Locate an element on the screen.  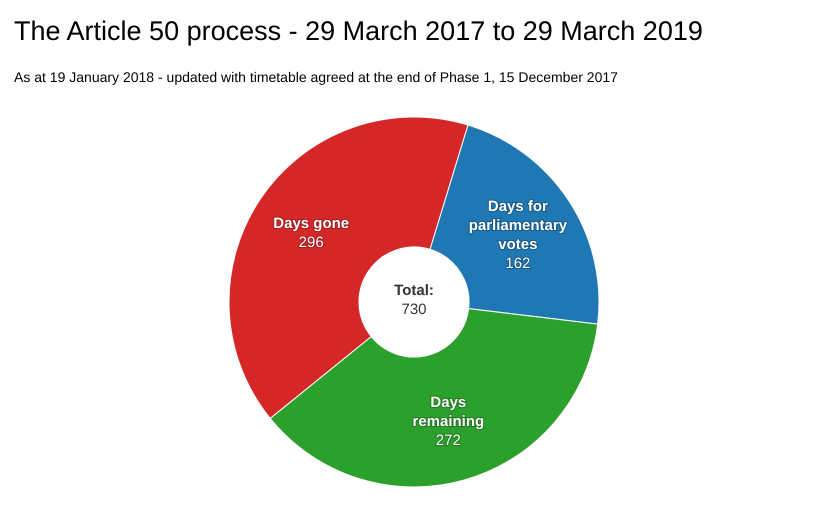
data-label: 296 is located at coordinates (311, 243).